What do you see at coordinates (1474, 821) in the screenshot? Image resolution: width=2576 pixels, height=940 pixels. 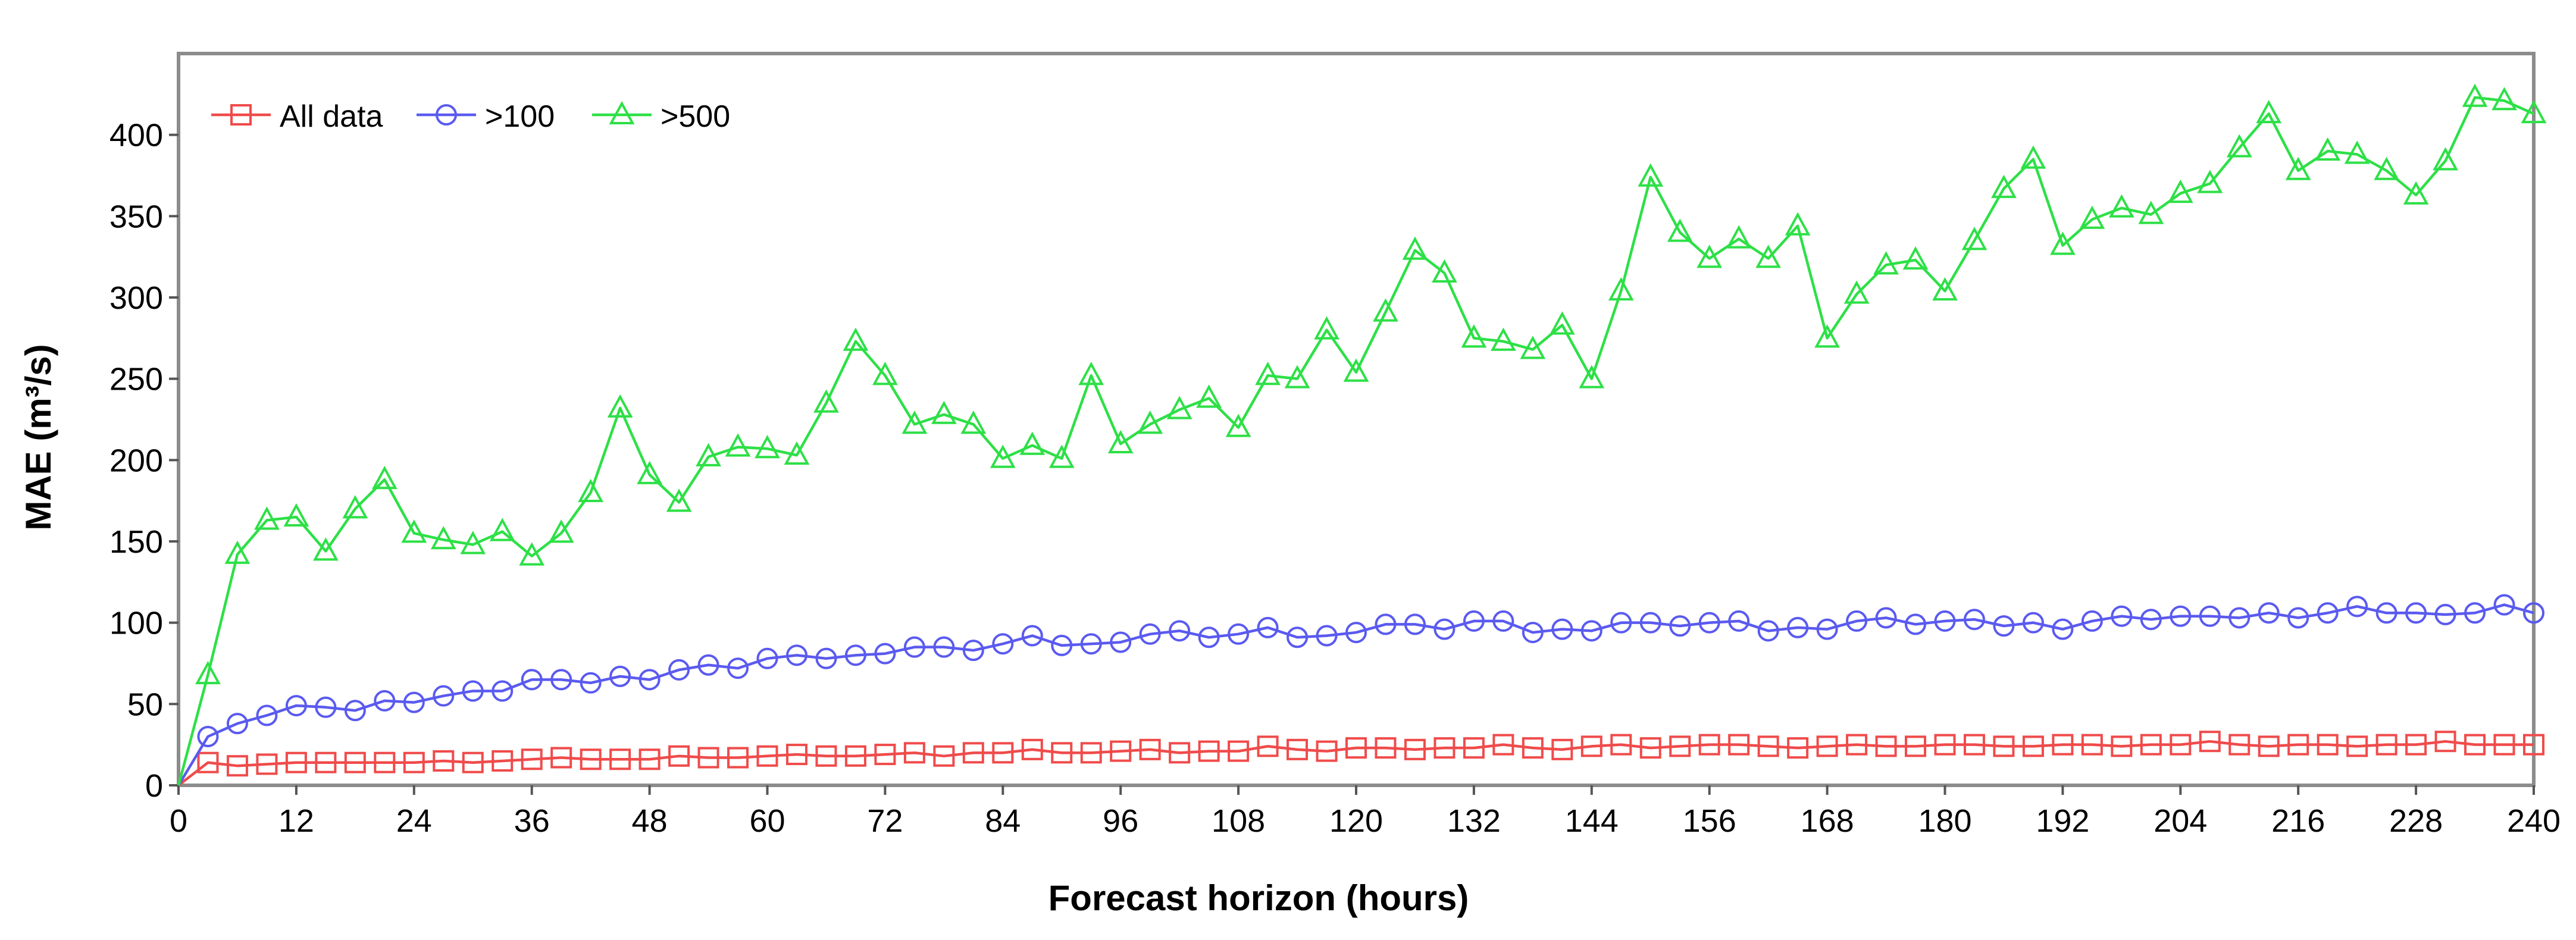 I see `x-tick-label: 132` at bounding box center [1474, 821].